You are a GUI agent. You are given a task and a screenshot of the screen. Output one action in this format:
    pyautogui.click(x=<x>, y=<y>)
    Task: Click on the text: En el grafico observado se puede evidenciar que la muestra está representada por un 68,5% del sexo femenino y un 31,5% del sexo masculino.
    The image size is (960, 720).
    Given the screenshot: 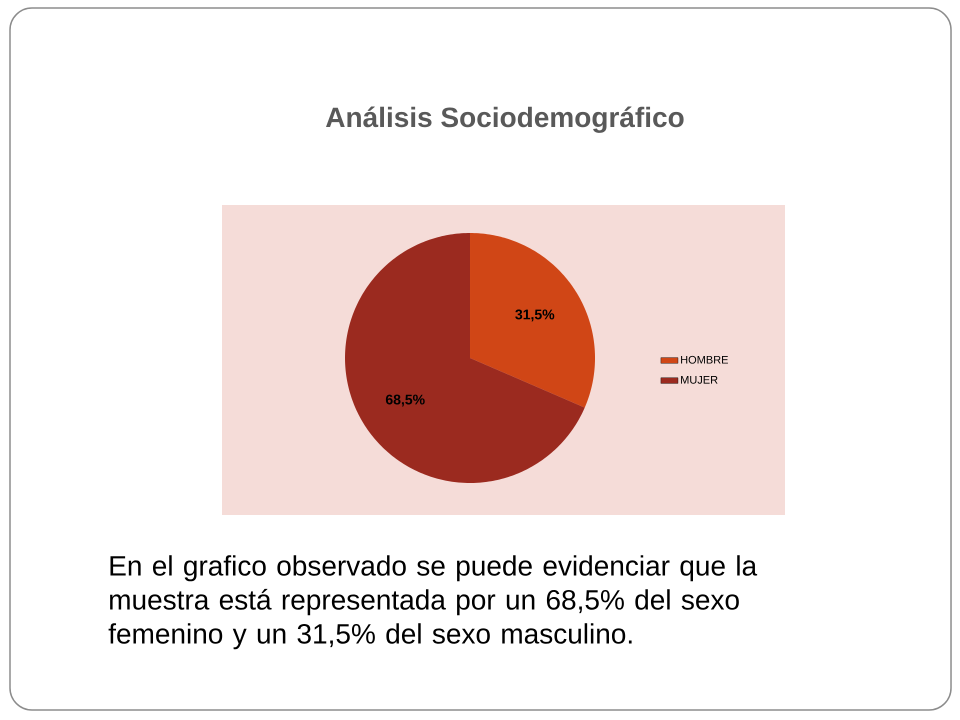 What is the action you would take?
    pyautogui.click(x=433, y=602)
    